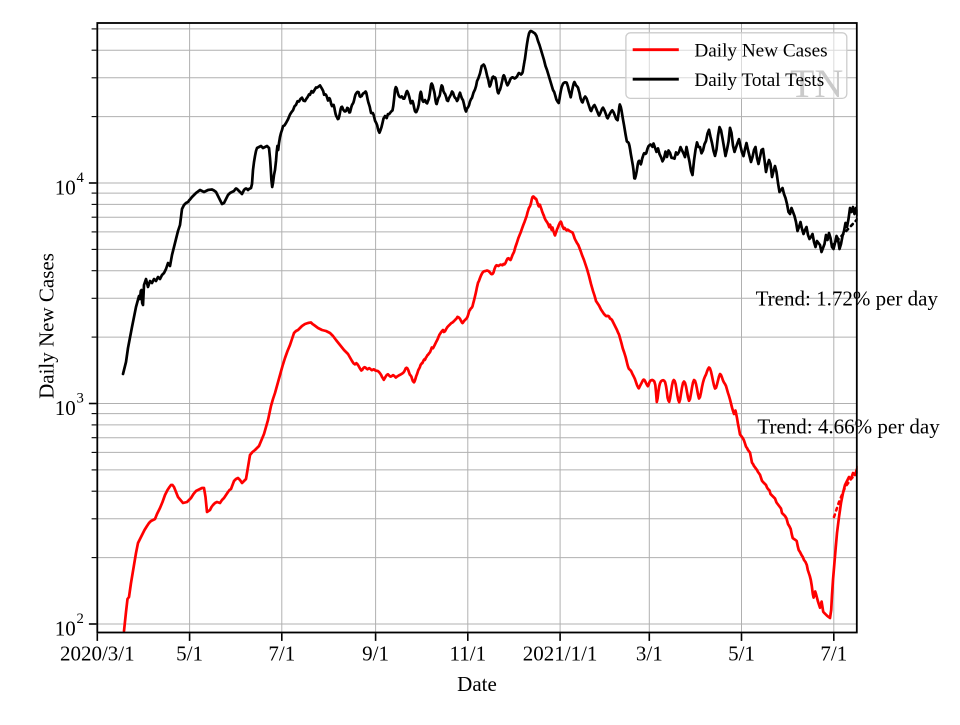 This screenshot has height=725, width=960. Describe the element at coordinates (375, 654) in the screenshot. I see `svg-text: 9/1` at that location.